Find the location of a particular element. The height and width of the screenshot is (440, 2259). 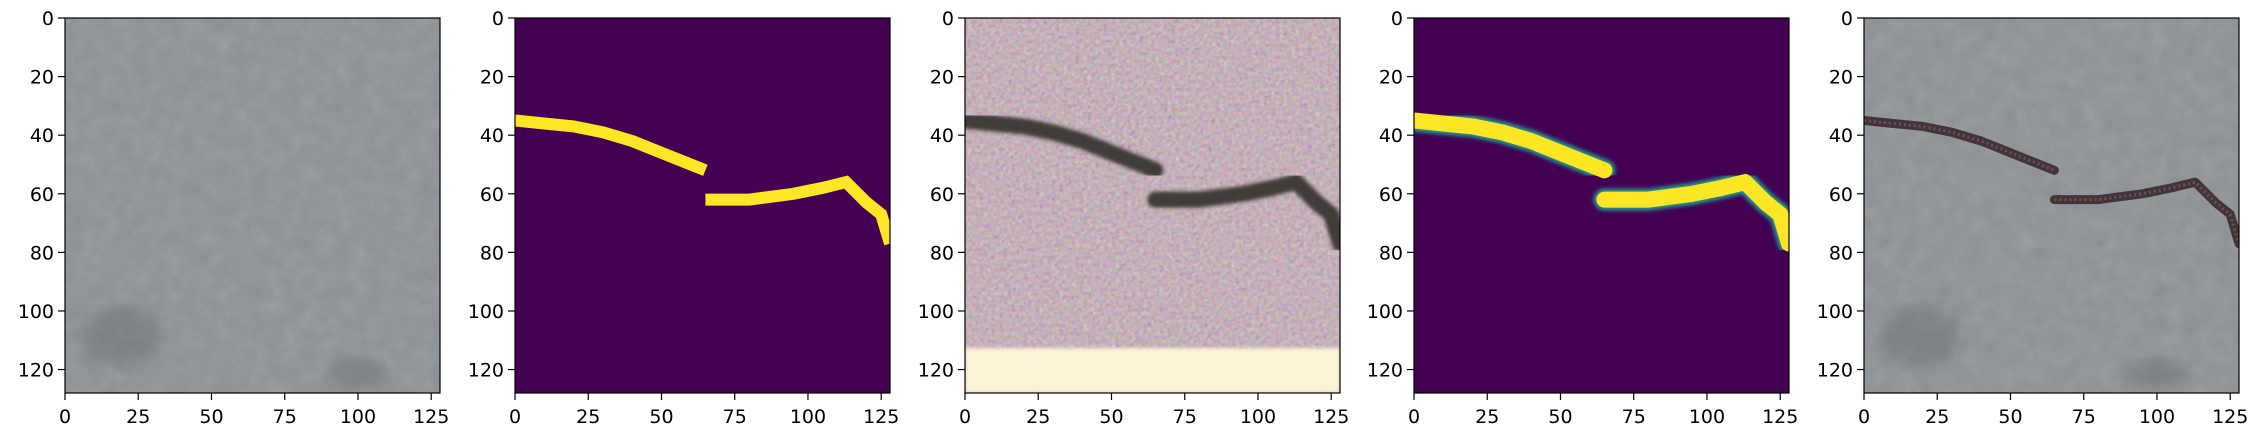

crack-overlay-highlight is located at coordinates (2146, 212).